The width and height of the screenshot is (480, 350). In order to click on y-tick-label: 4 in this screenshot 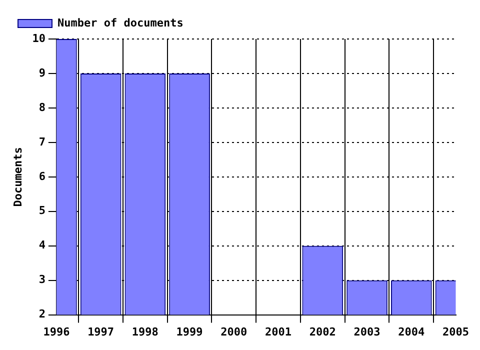, I will do `click(42, 245)`.